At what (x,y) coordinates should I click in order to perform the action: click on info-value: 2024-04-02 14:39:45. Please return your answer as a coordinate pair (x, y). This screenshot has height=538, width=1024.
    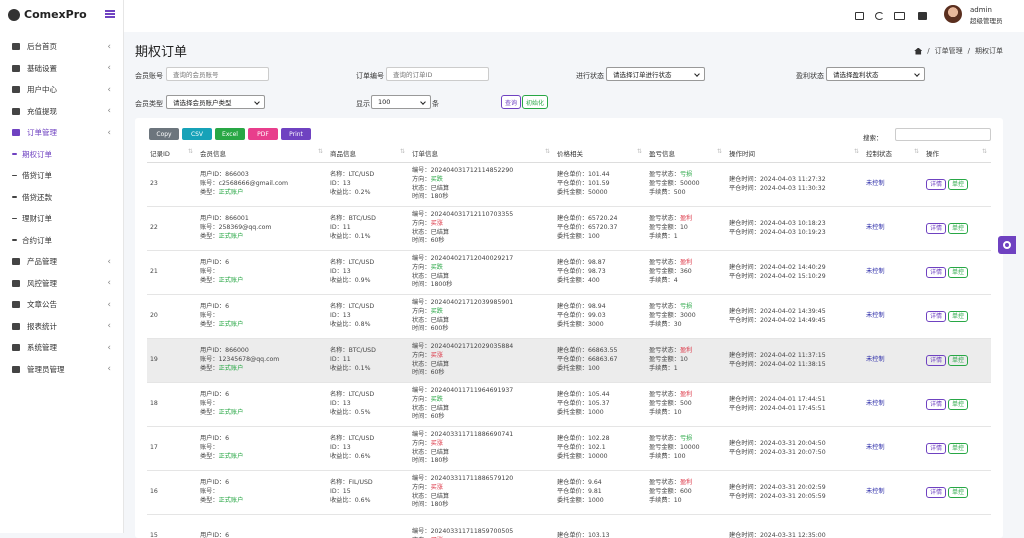
    Looking at the image, I should click on (793, 311).